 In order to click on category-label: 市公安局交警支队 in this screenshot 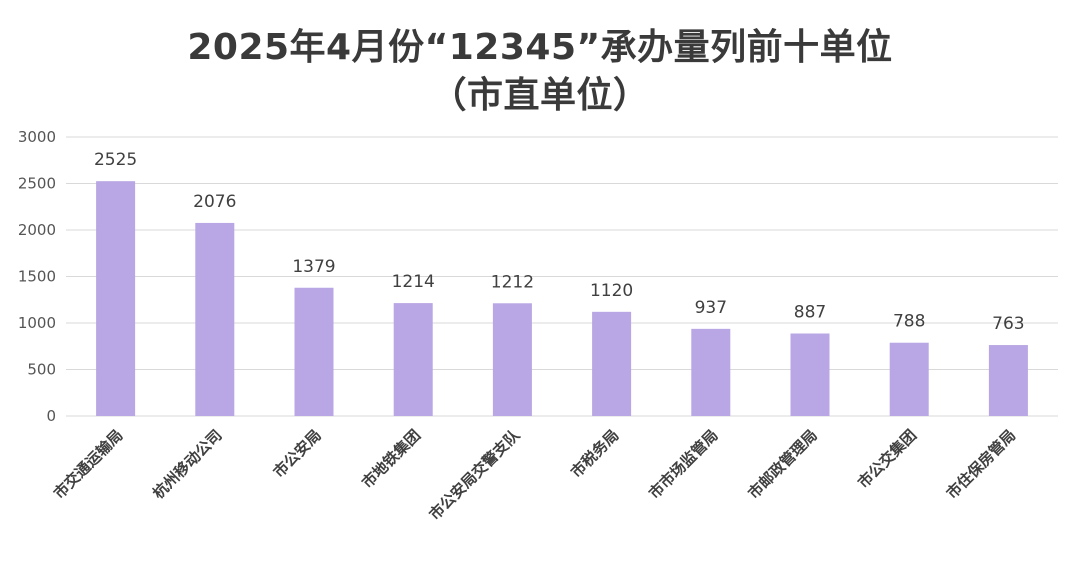, I will do `click(475, 474)`.